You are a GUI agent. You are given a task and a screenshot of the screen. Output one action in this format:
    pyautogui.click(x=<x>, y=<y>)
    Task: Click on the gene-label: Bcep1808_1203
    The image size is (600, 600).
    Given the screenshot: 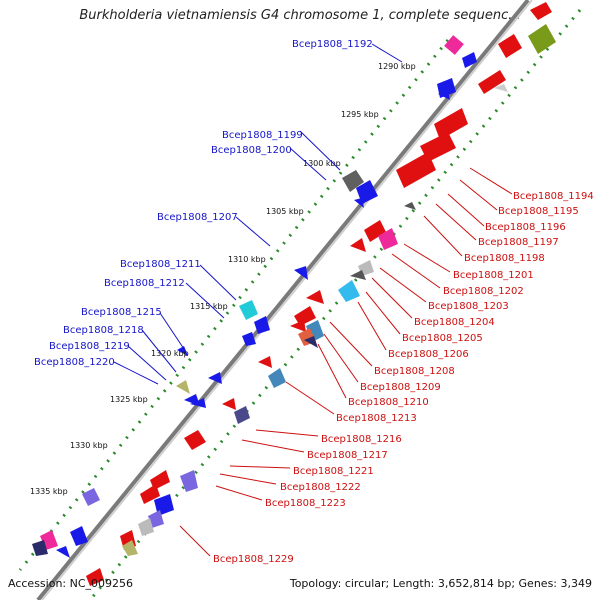 What is the action you would take?
    pyautogui.click(x=468, y=306)
    